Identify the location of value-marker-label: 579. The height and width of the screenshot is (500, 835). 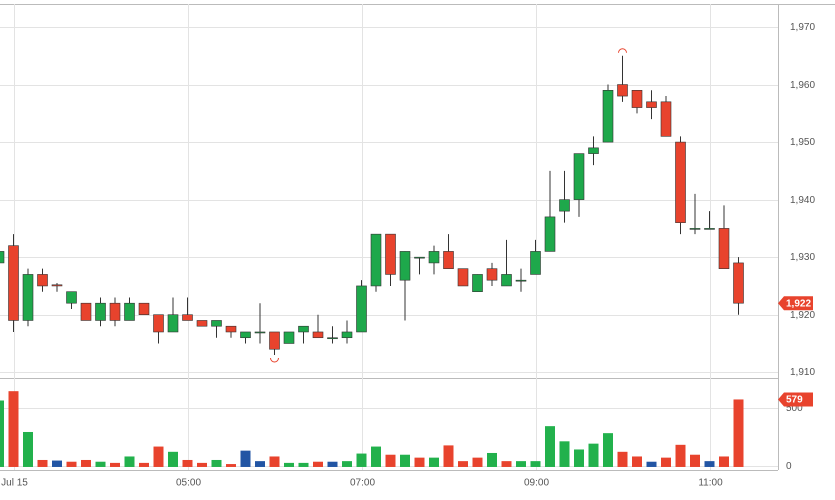
(794, 400).